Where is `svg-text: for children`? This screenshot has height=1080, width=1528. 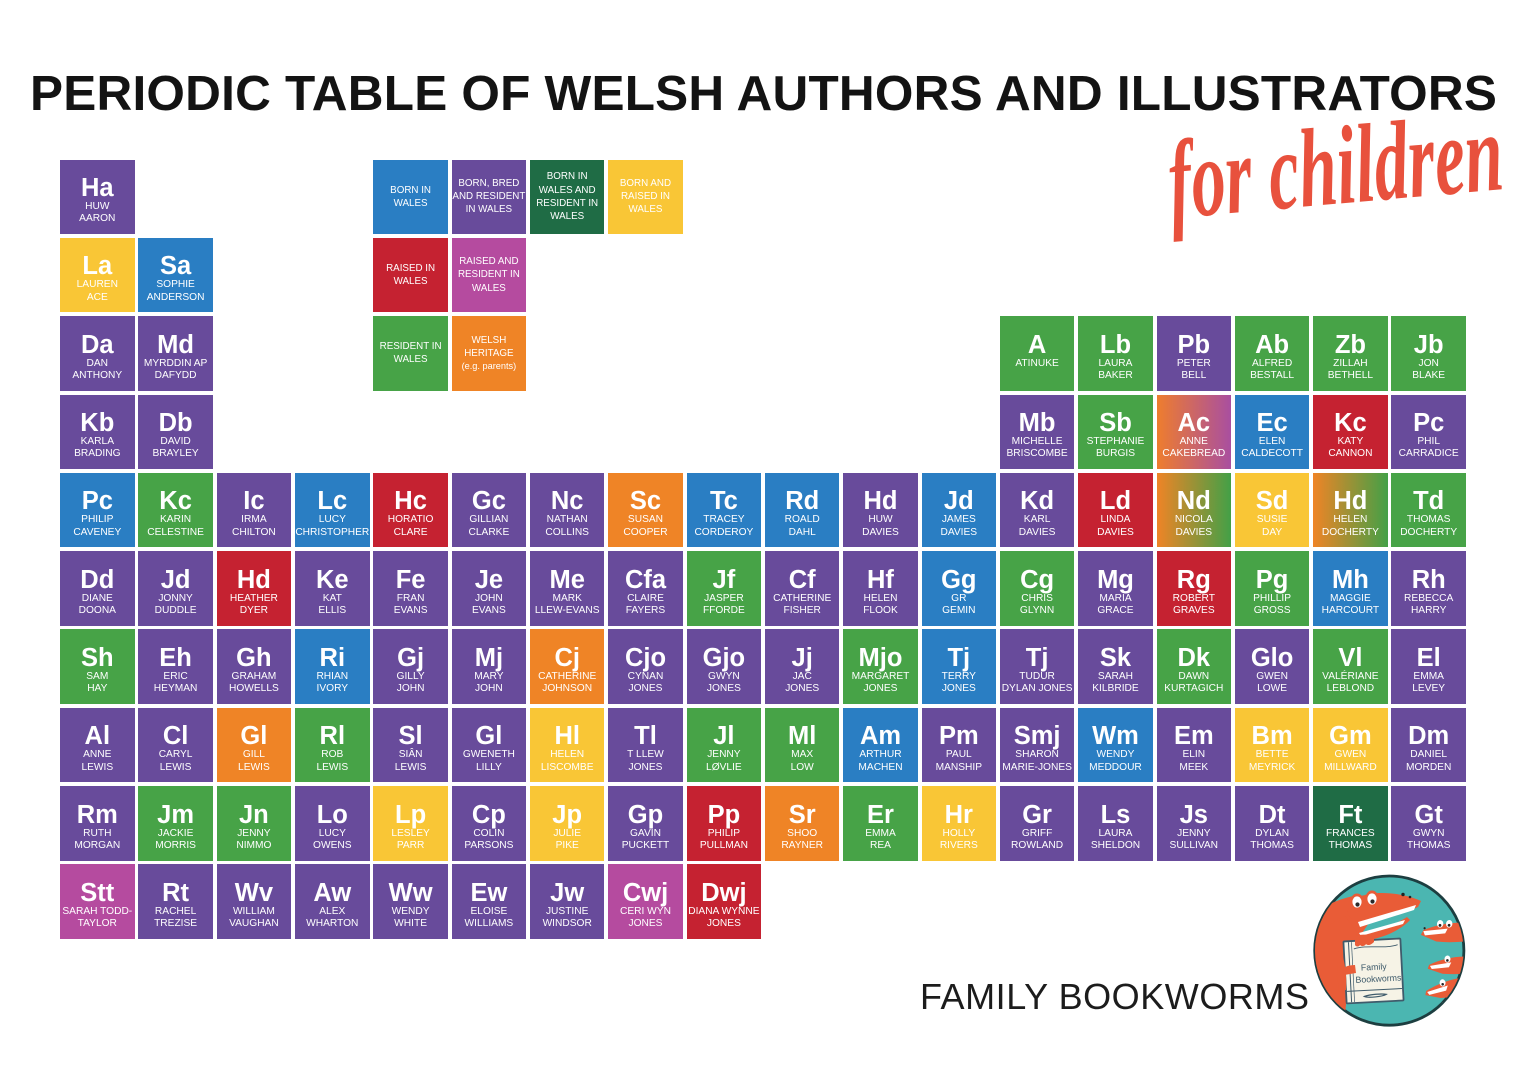
svg-text: for children is located at coordinates (1335, 166).